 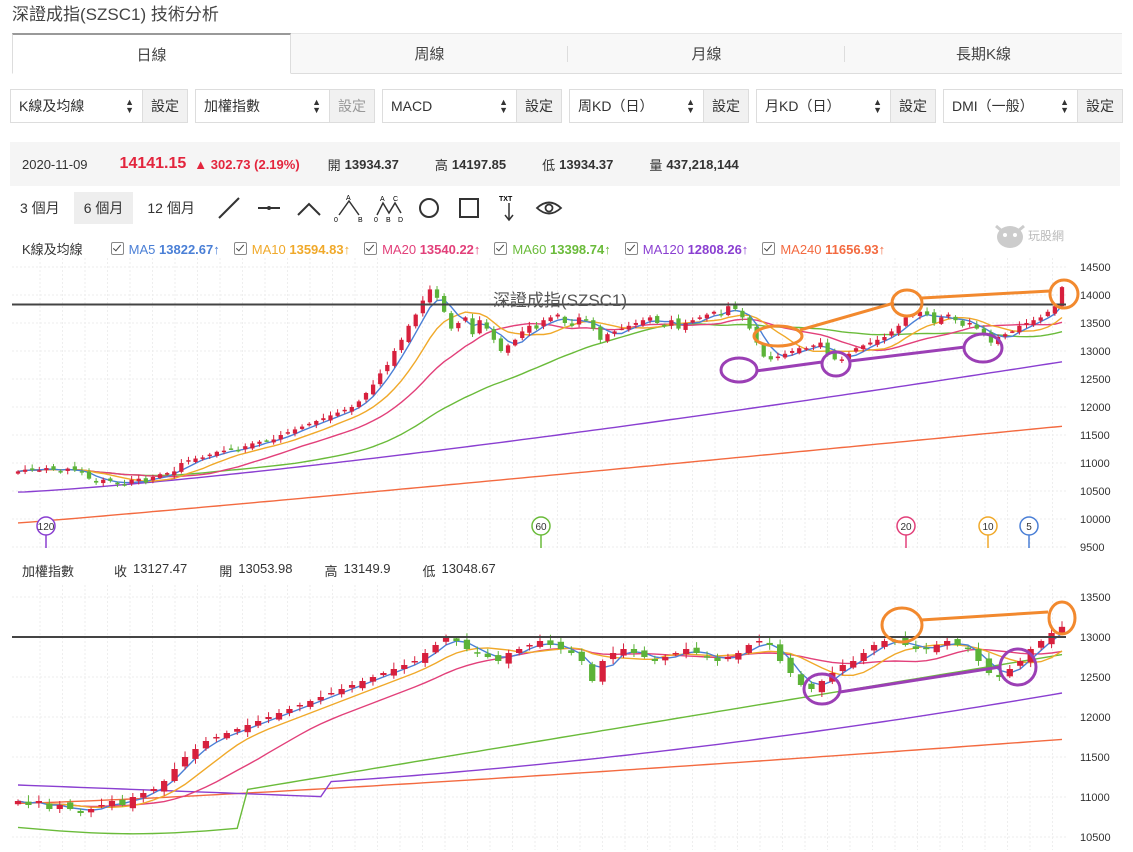 What do you see at coordinates (165, 249) in the screenshot?
I see `ma5-legend: MA5 13822.67↑` at bounding box center [165, 249].